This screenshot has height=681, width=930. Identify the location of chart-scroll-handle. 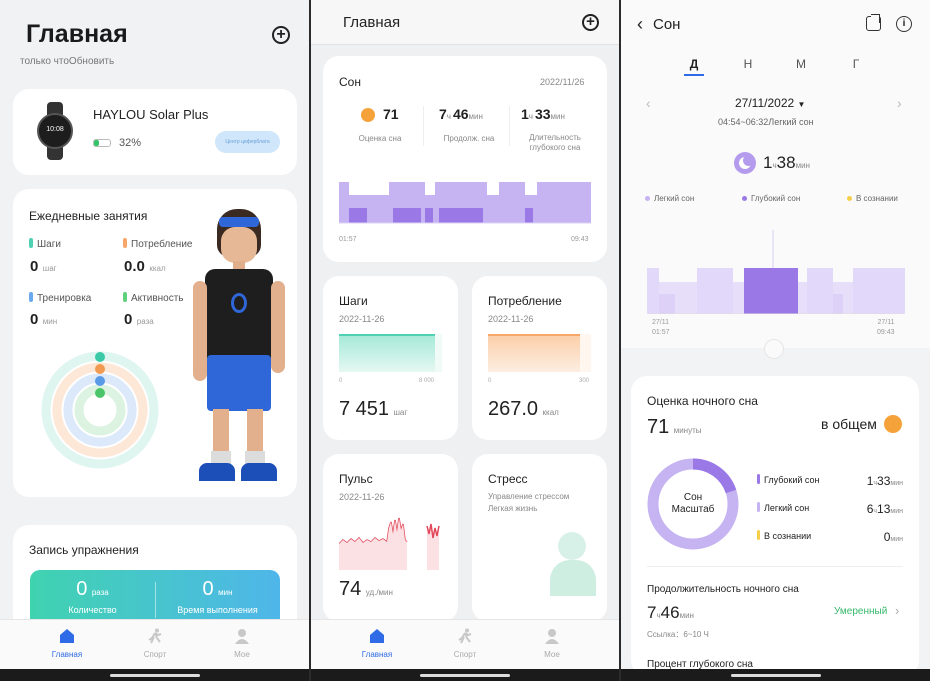
(774, 349).